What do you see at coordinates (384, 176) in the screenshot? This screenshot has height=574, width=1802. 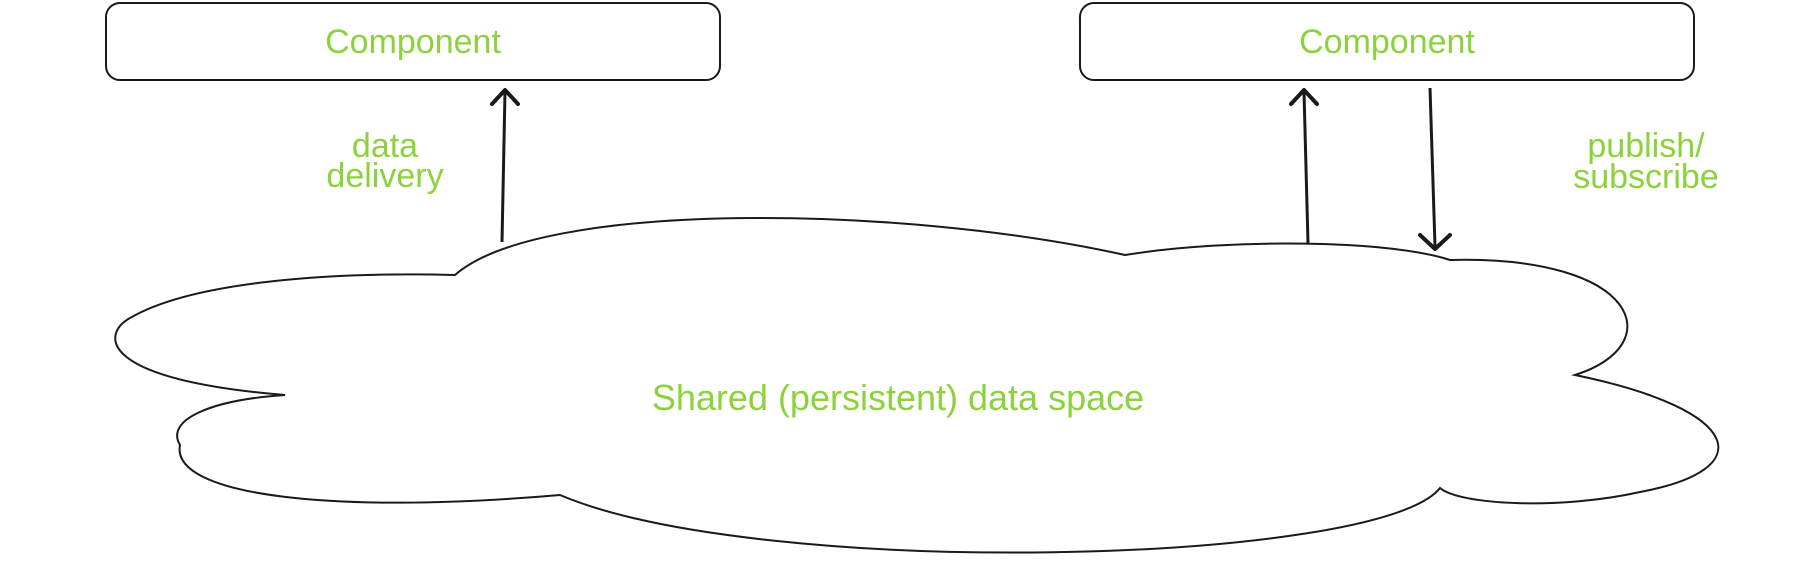 I see `data-delivery-label-line2: delivery` at bounding box center [384, 176].